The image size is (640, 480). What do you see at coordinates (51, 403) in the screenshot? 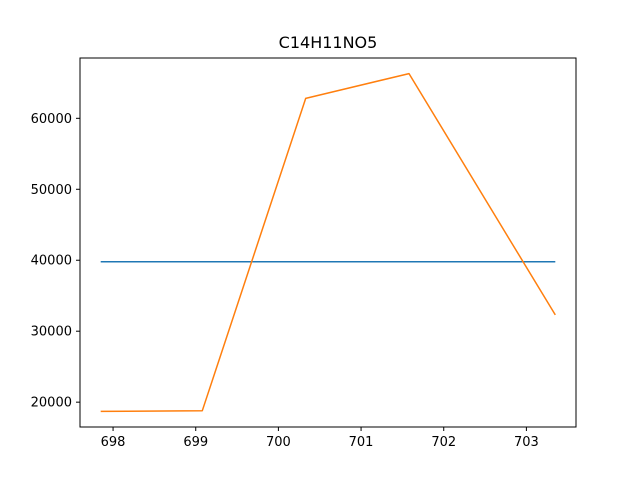
I see `y-tick-label: 20000` at bounding box center [51, 403].